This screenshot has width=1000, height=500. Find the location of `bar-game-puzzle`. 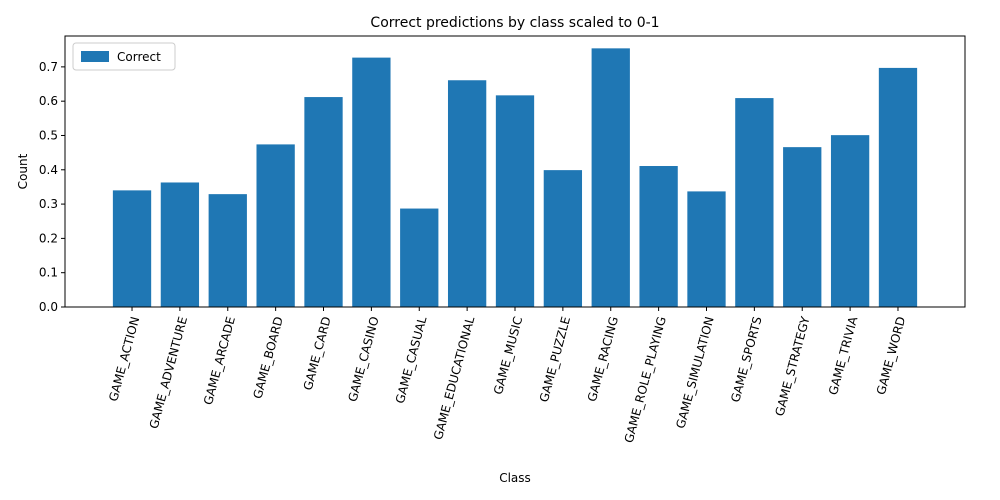

bar-game-puzzle is located at coordinates (563, 238).